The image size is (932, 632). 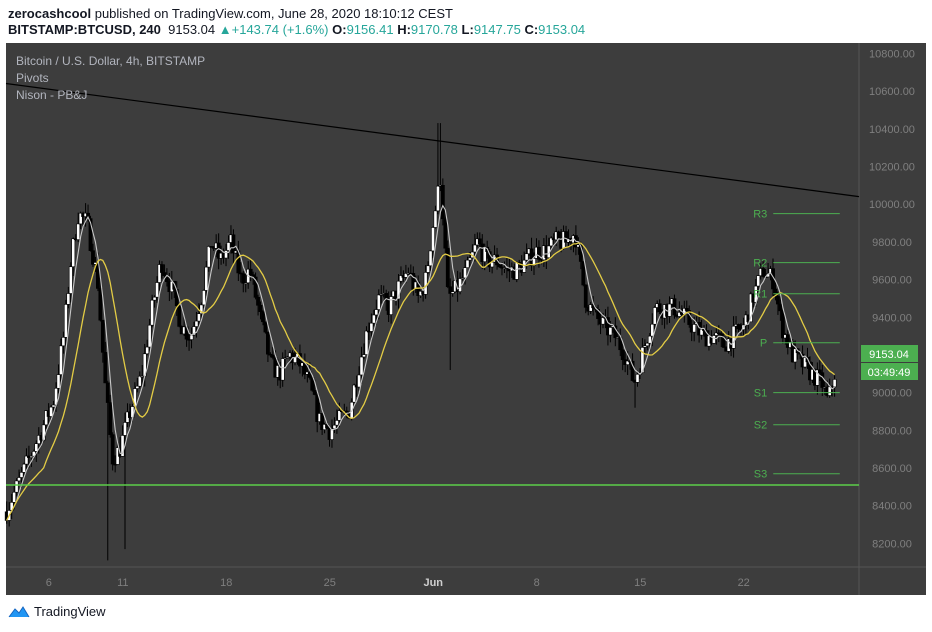 What do you see at coordinates (50, 13) in the screenshot?
I see `author-name: zerocashcool` at bounding box center [50, 13].